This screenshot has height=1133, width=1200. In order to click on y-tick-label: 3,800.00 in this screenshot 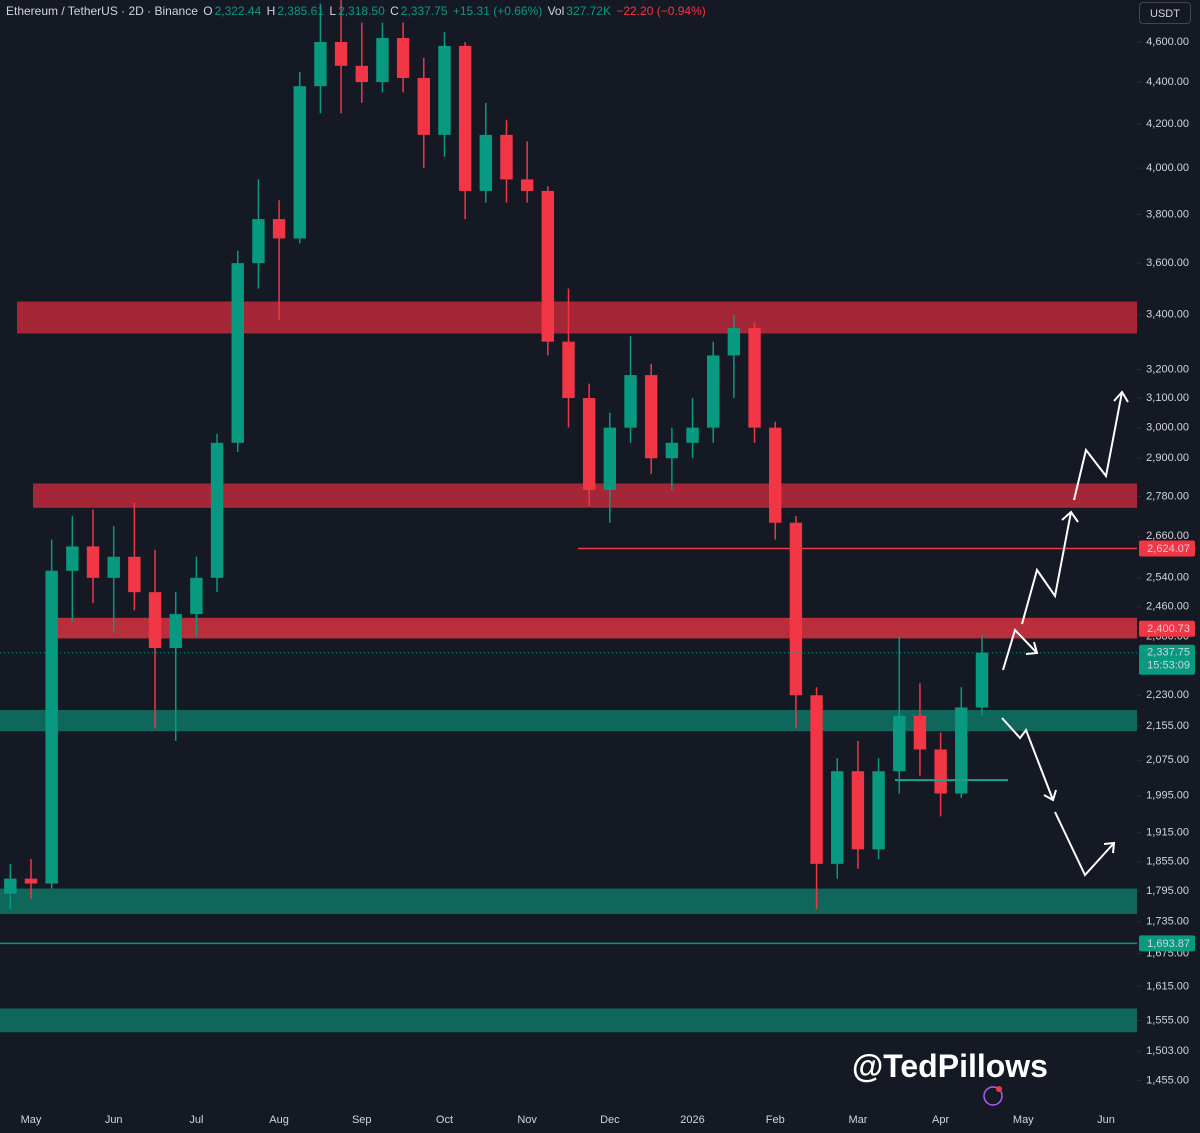, I will do `click(1167, 214)`.